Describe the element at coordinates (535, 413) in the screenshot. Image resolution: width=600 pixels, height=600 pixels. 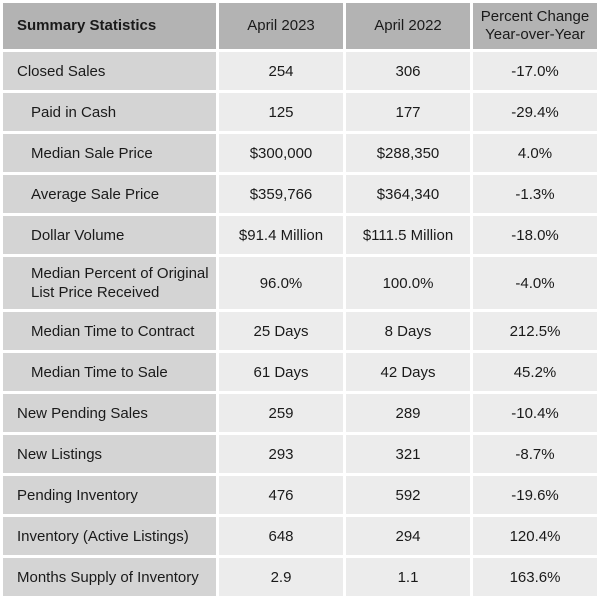
I see `percent-change: -10.4%` at that location.